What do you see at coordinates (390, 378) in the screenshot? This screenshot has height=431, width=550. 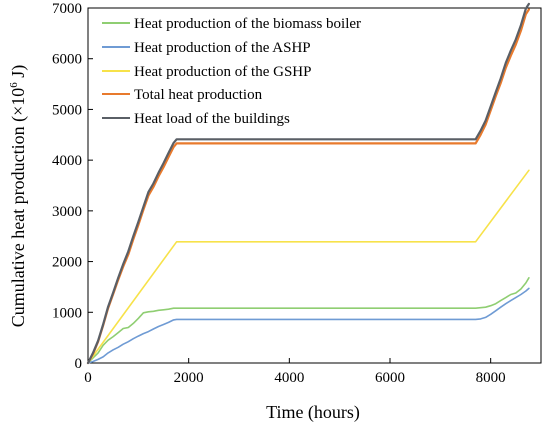 I see `x-tick-label: 6000` at bounding box center [390, 378].